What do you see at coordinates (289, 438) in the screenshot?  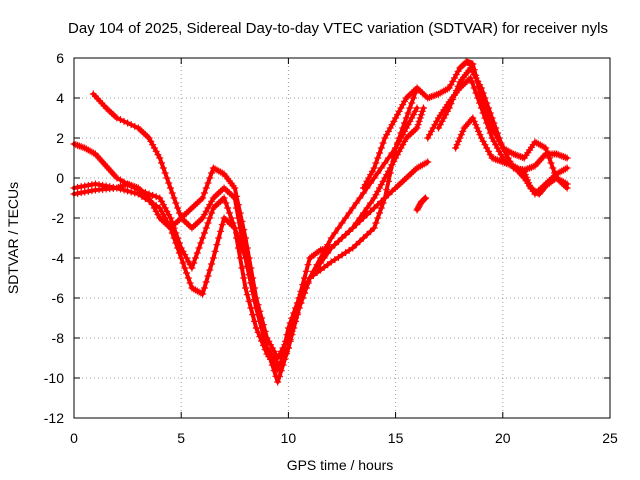 I see `x-tick-label: 10` at bounding box center [289, 438].